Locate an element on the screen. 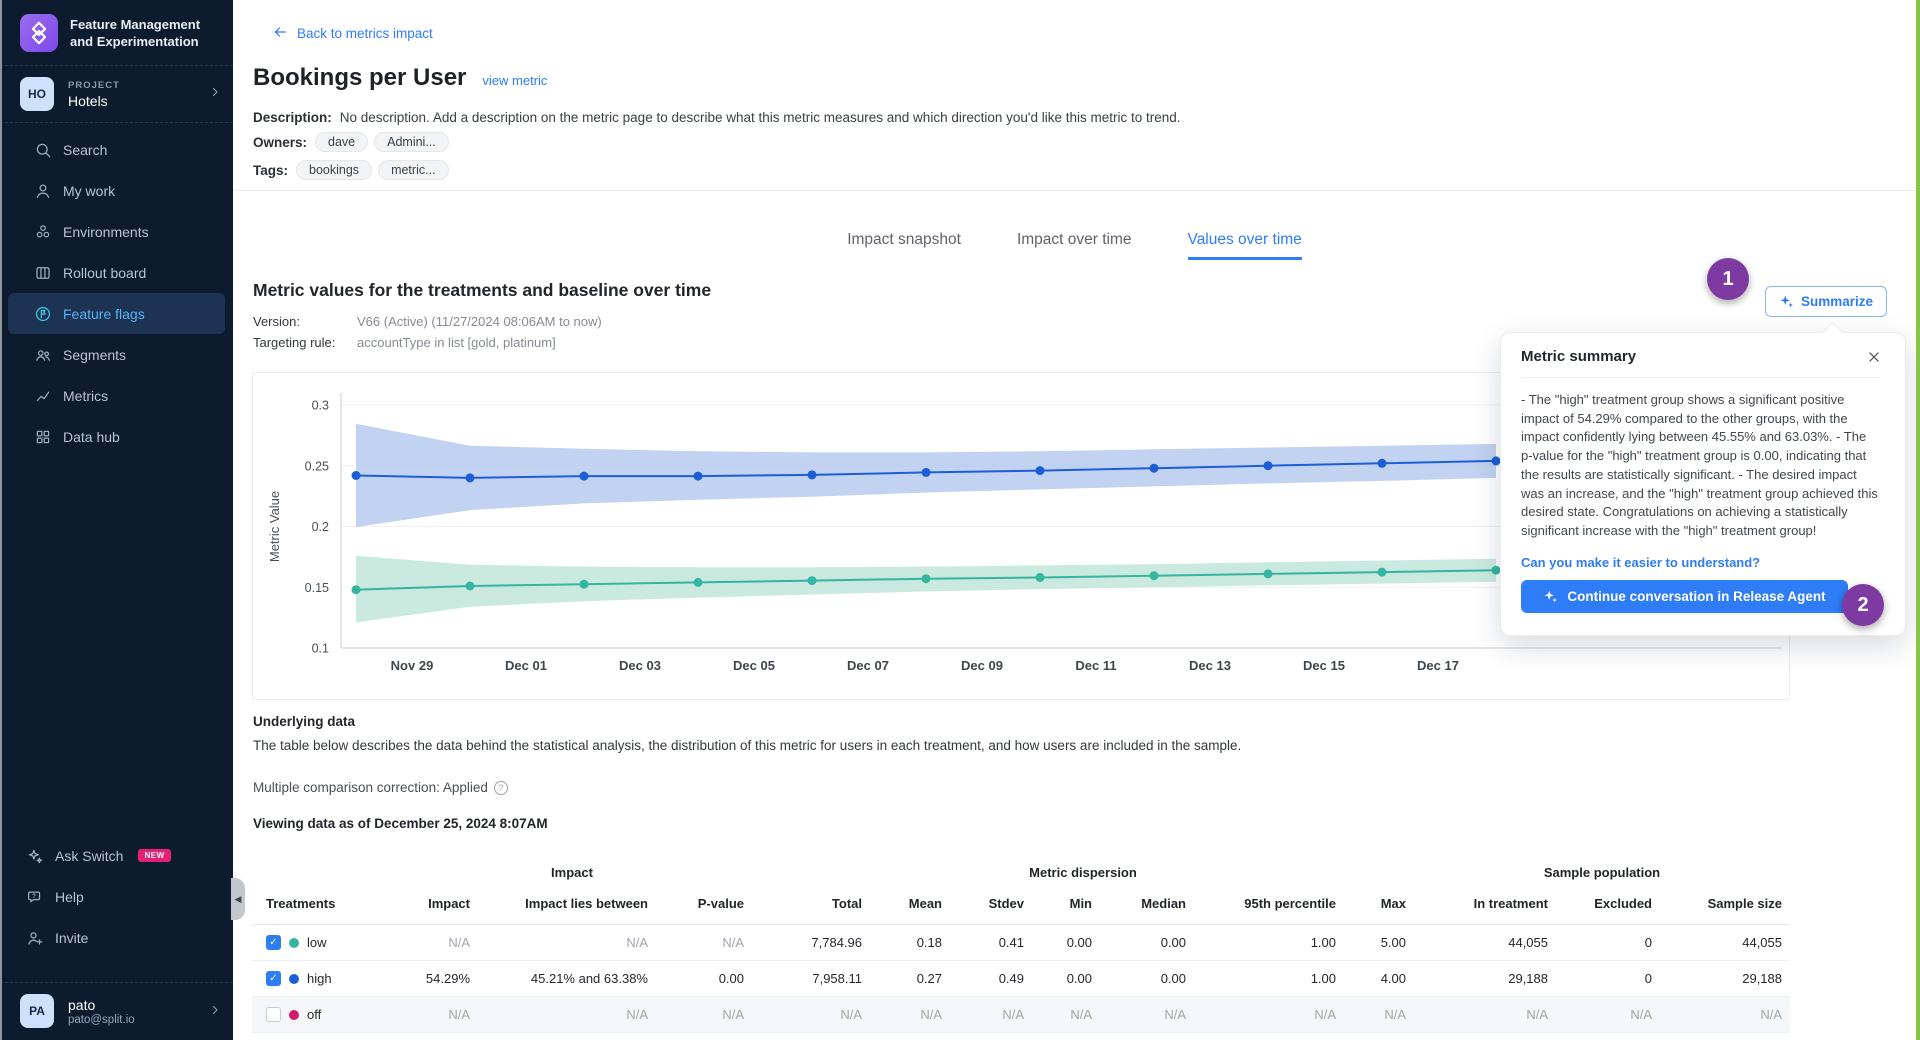 This screenshot has height=1040, width=1920. sidebar-item-environments: Environments is located at coordinates (116, 231).